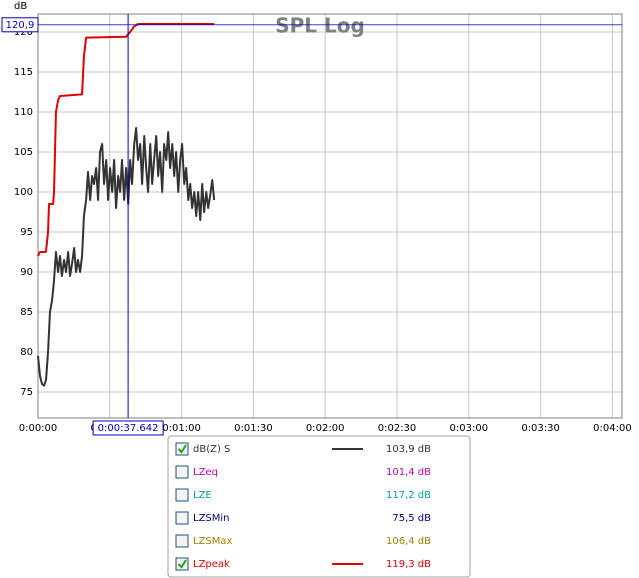 This screenshot has width=639, height=578. I want to click on legend-label: LZpeak, so click(211, 564).